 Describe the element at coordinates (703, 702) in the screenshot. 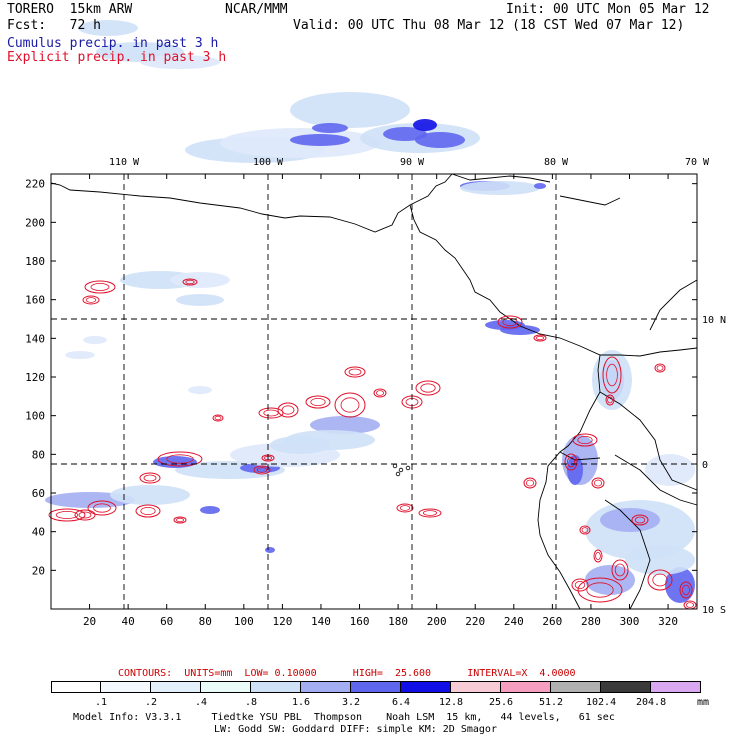

I see `legend-unit: mm` at that location.